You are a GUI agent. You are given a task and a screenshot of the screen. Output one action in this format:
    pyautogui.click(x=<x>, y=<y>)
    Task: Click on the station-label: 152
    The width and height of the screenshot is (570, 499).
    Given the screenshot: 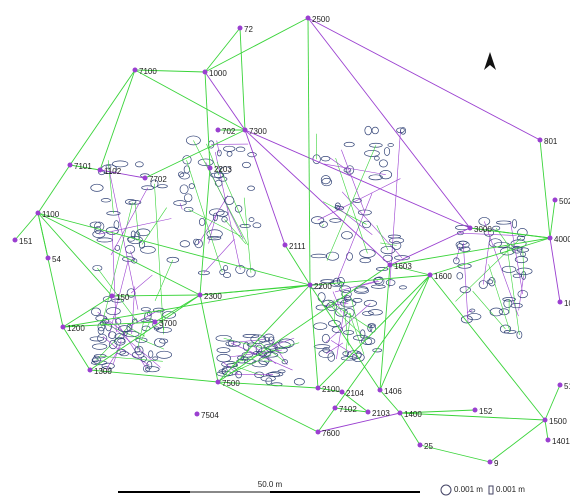 What is the action you would take?
    pyautogui.click(x=486, y=411)
    